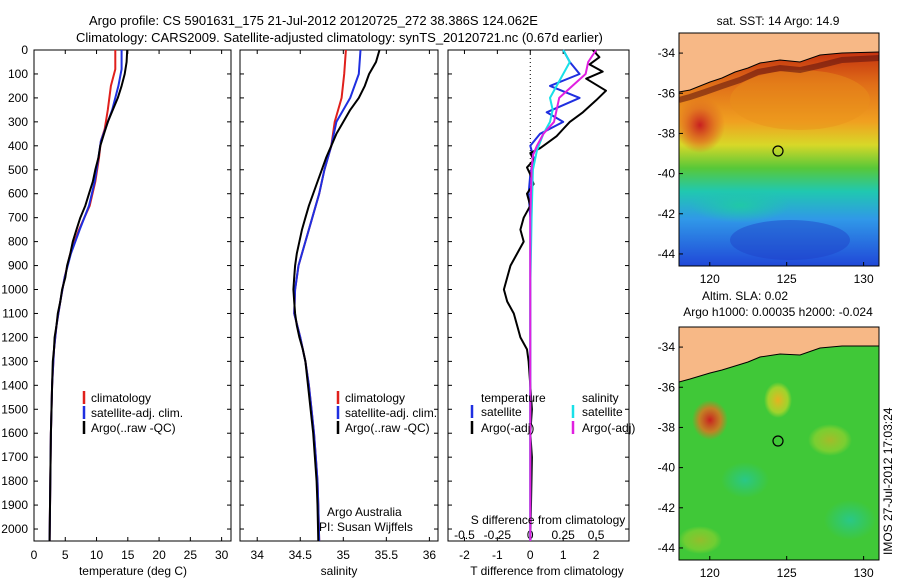  I want to click on x-tick-label: 5, so click(65, 555).